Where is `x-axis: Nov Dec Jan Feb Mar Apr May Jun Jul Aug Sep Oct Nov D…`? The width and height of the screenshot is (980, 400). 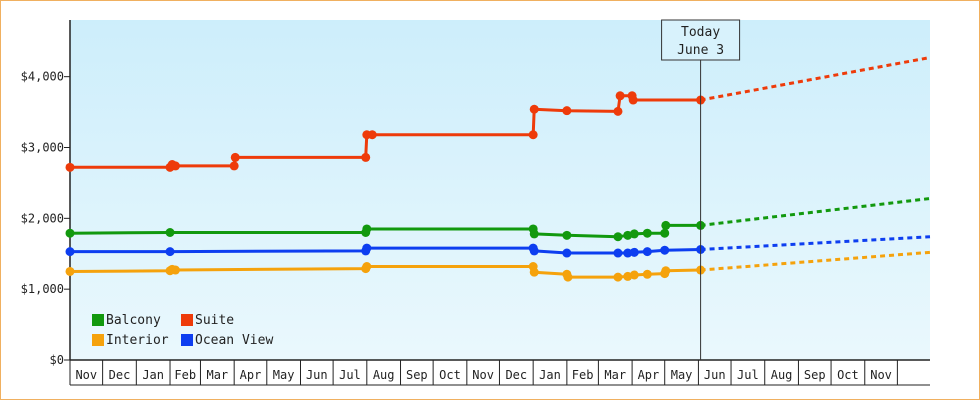 x-axis: Nov Dec Jan Feb Mar Apr May Jun Jul Aug Sep Oct Nov D… is located at coordinates (499, 373).